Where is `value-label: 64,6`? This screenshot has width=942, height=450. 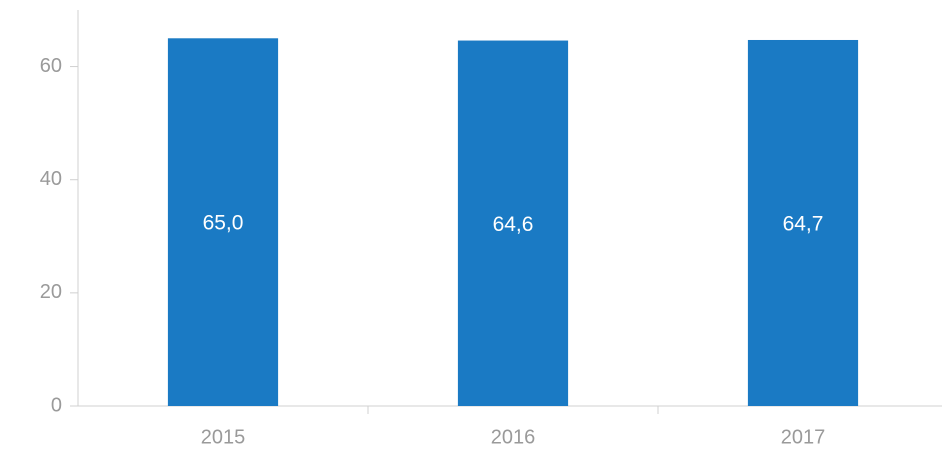
value-label: 64,6 is located at coordinates (513, 224).